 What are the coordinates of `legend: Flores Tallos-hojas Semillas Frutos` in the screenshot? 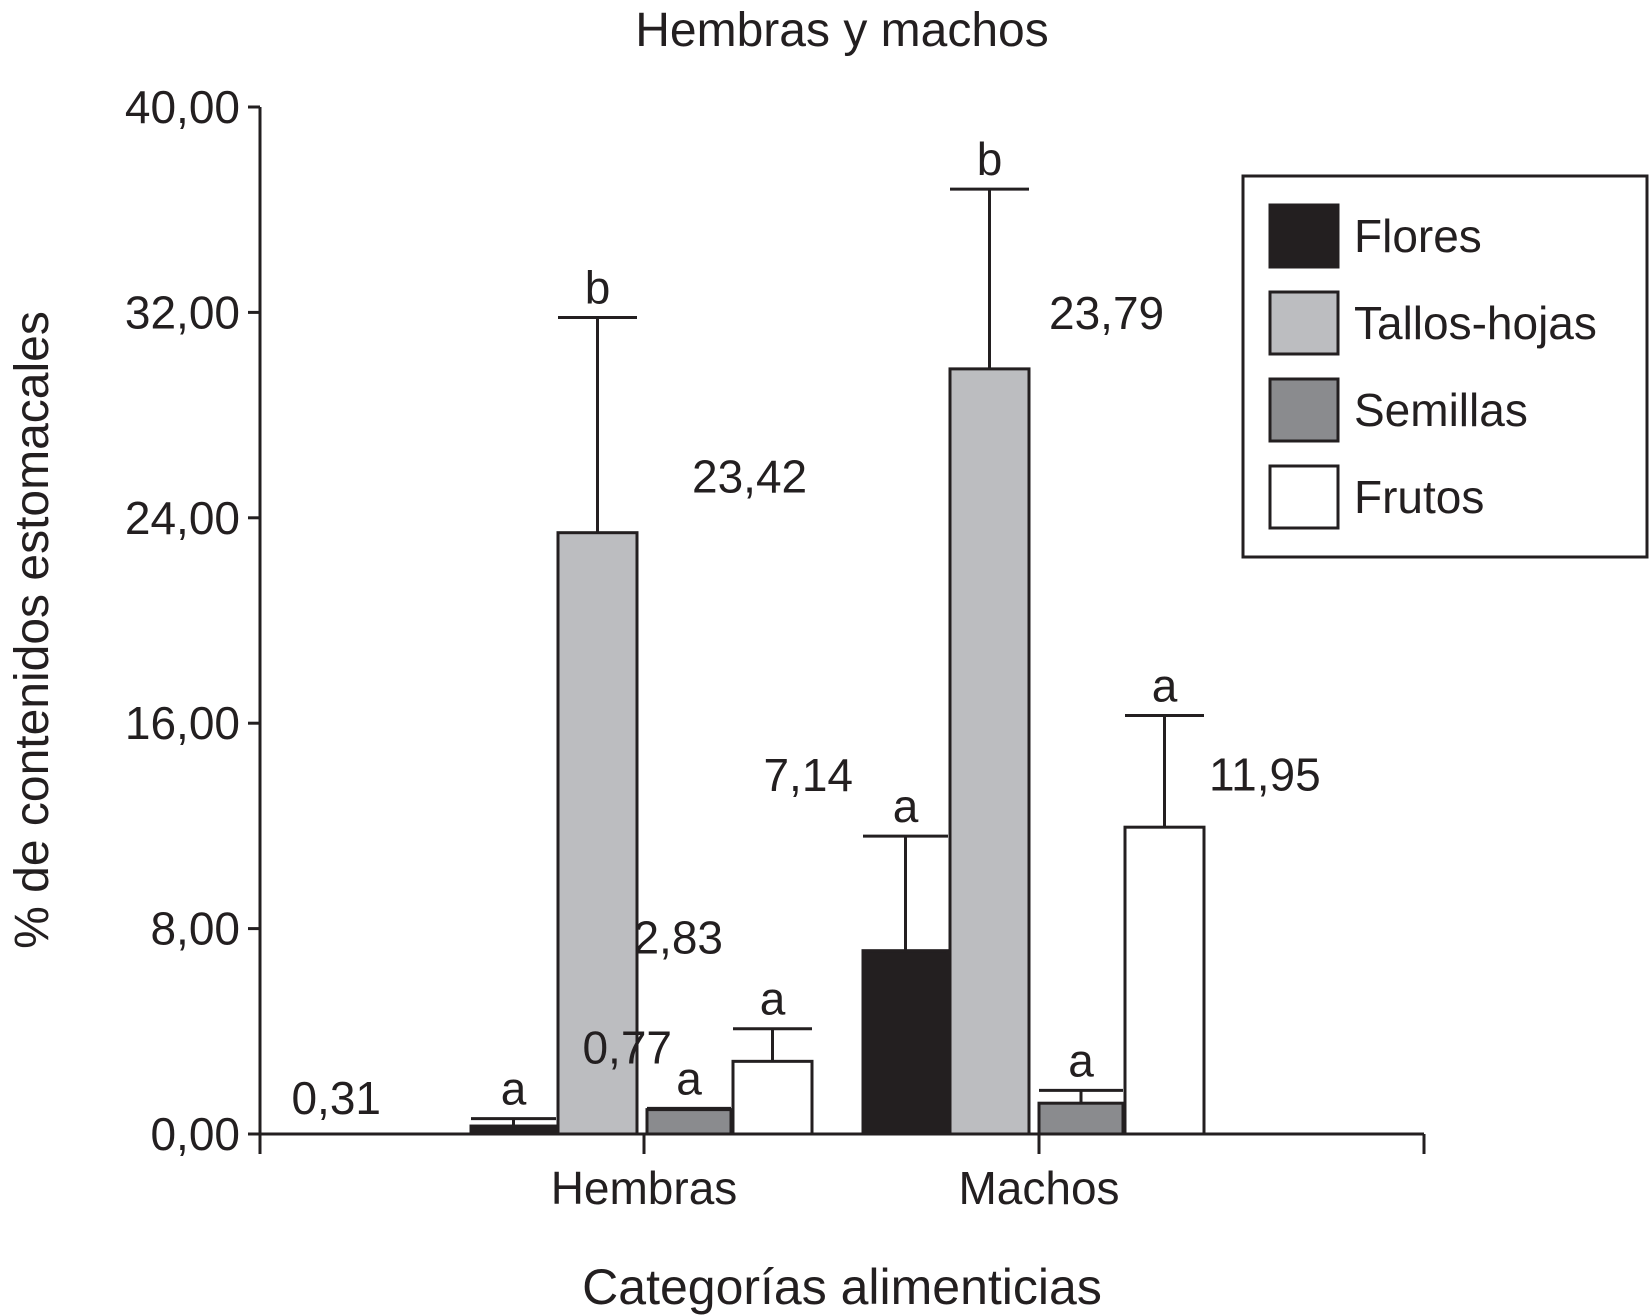 It's located at (1445, 366).